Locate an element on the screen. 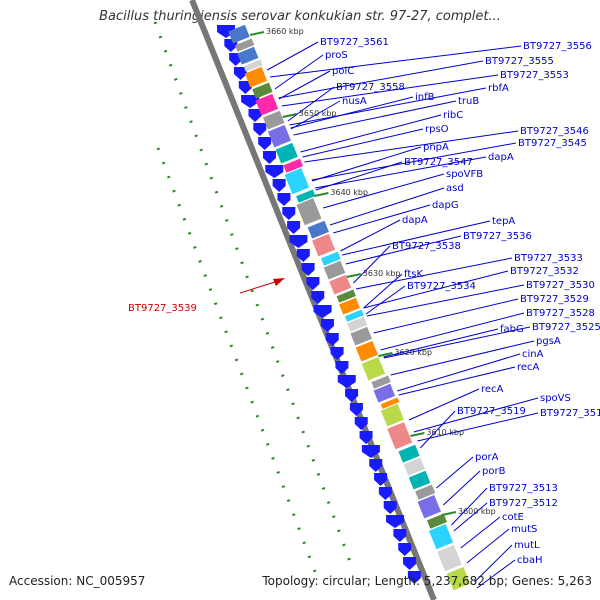 Image resolution: width=600 pixels, height=600 pixels. gene-label: fabG is located at coordinates (453, 341).